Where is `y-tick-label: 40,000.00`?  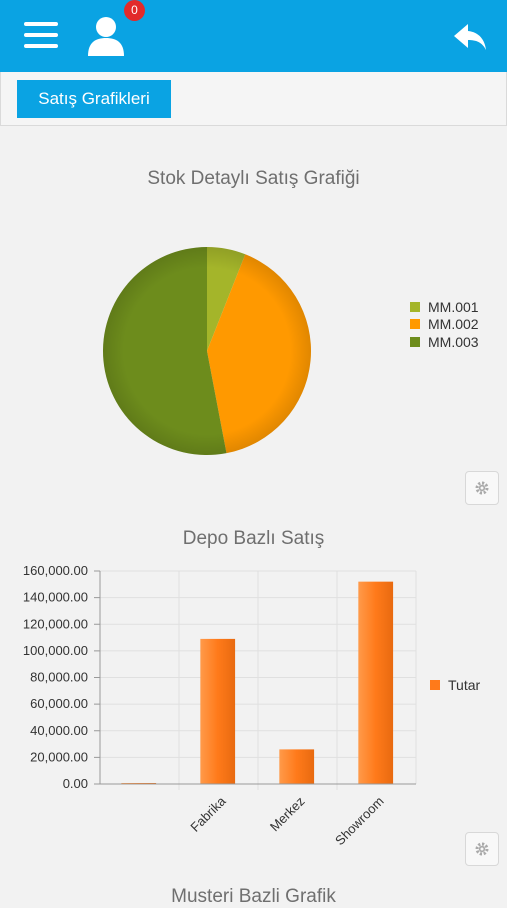 y-tick-label: 40,000.00 is located at coordinates (59, 730).